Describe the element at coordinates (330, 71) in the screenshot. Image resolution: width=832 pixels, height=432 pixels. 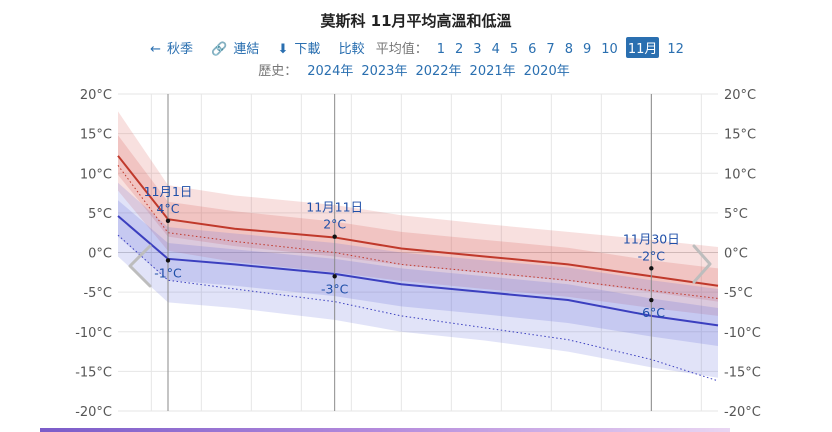
I see `history-year-link: 2024年` at that location.